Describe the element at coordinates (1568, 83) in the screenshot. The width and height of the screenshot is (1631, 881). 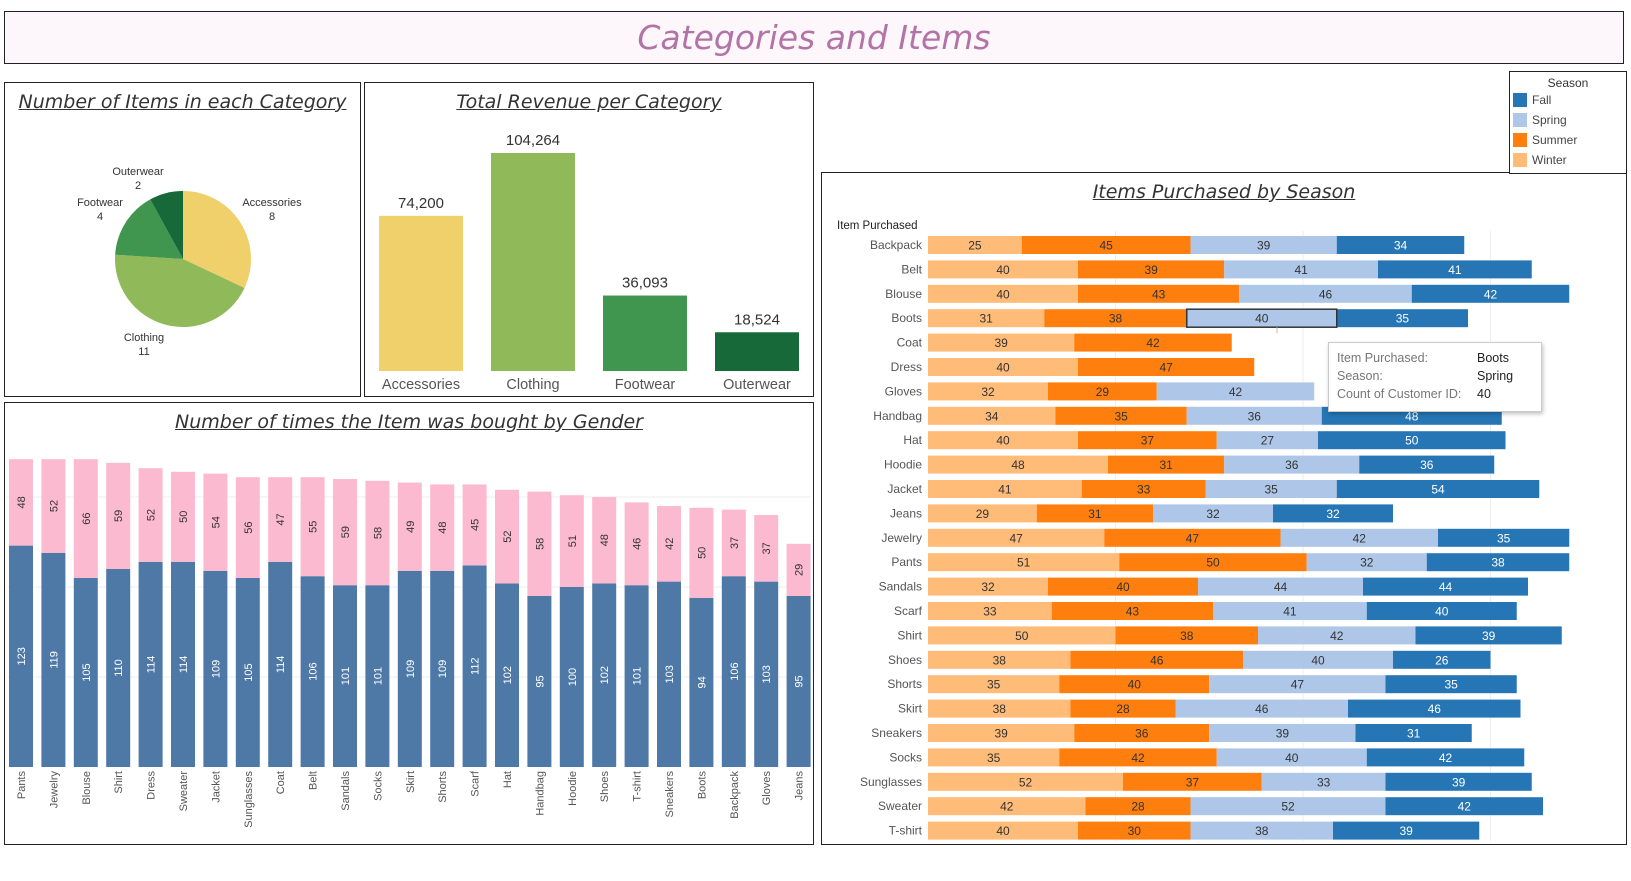
I see `legend-title: Season` at that location.